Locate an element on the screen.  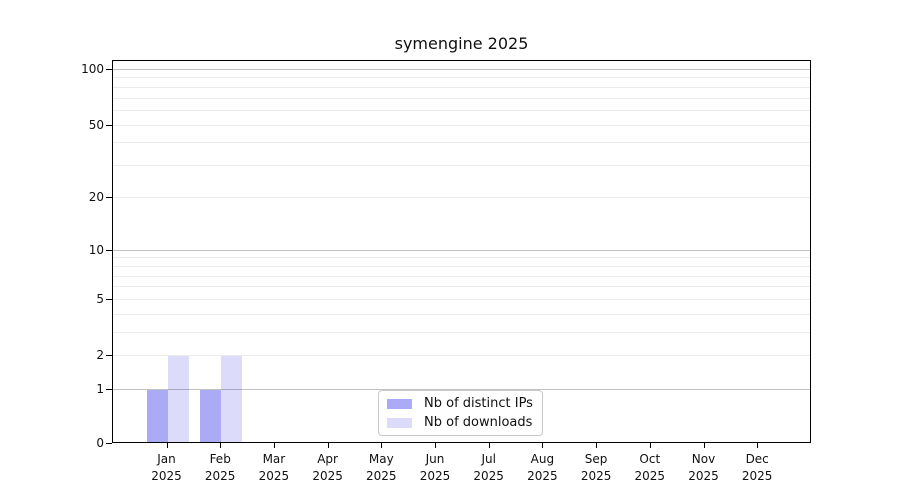
legend: Nb of distinct IPs Nb of downloads is located at coordinates (460, 413).